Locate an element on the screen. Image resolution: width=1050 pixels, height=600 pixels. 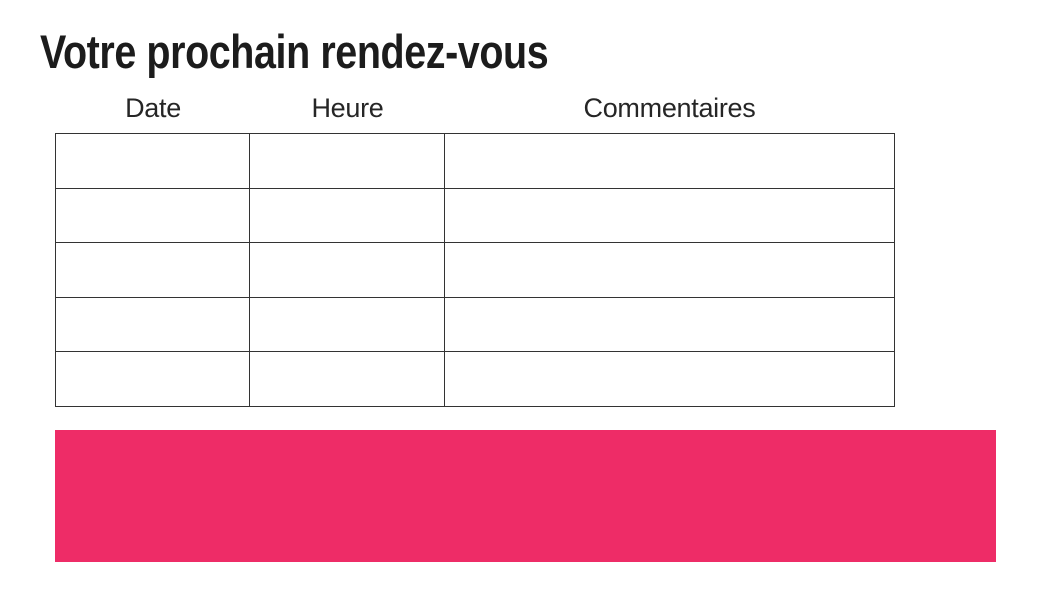
column-header-date: Date is located at coordinates (153, 108).